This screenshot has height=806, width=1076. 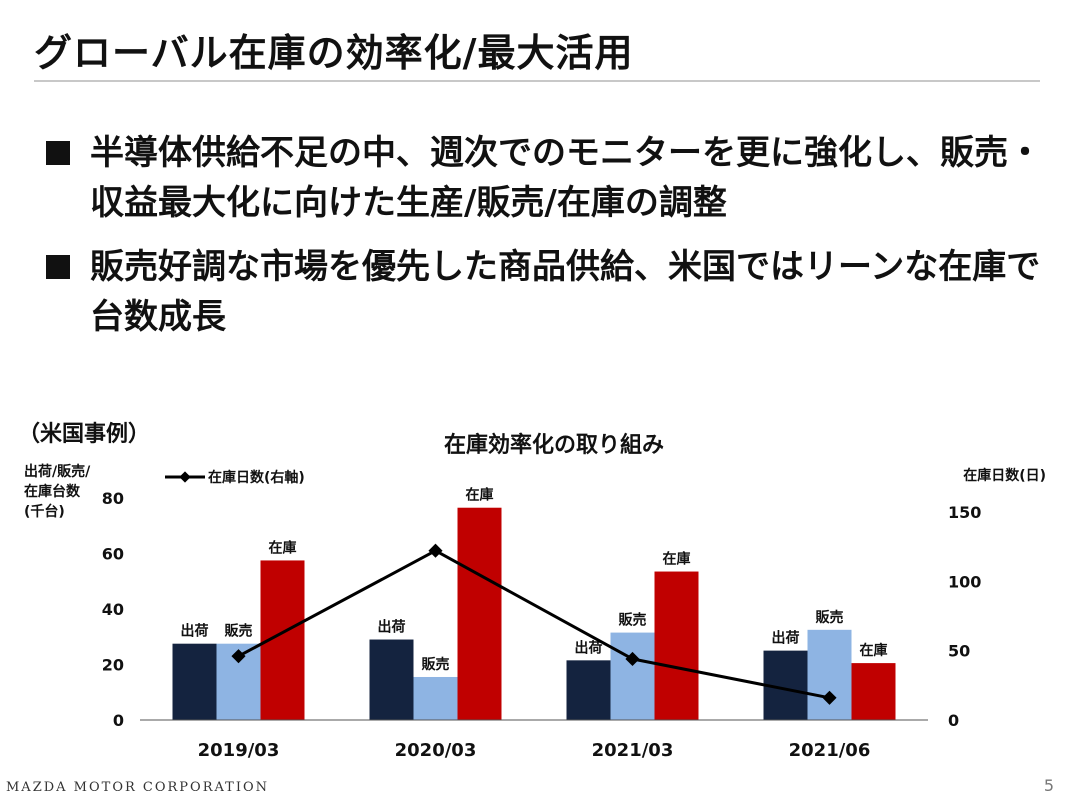 What do you see at coordinates (964, 512) in the screenshot?
I see `right-tick-label: 150` at bounding box center [964, 512].